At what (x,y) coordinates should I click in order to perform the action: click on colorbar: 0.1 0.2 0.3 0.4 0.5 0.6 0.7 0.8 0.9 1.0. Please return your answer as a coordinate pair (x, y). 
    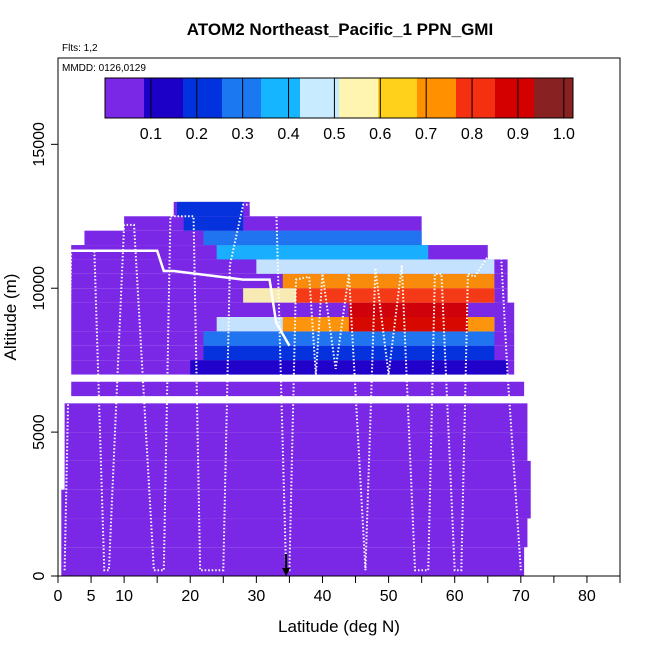
    Looking at the image, I should click on (339, 110).